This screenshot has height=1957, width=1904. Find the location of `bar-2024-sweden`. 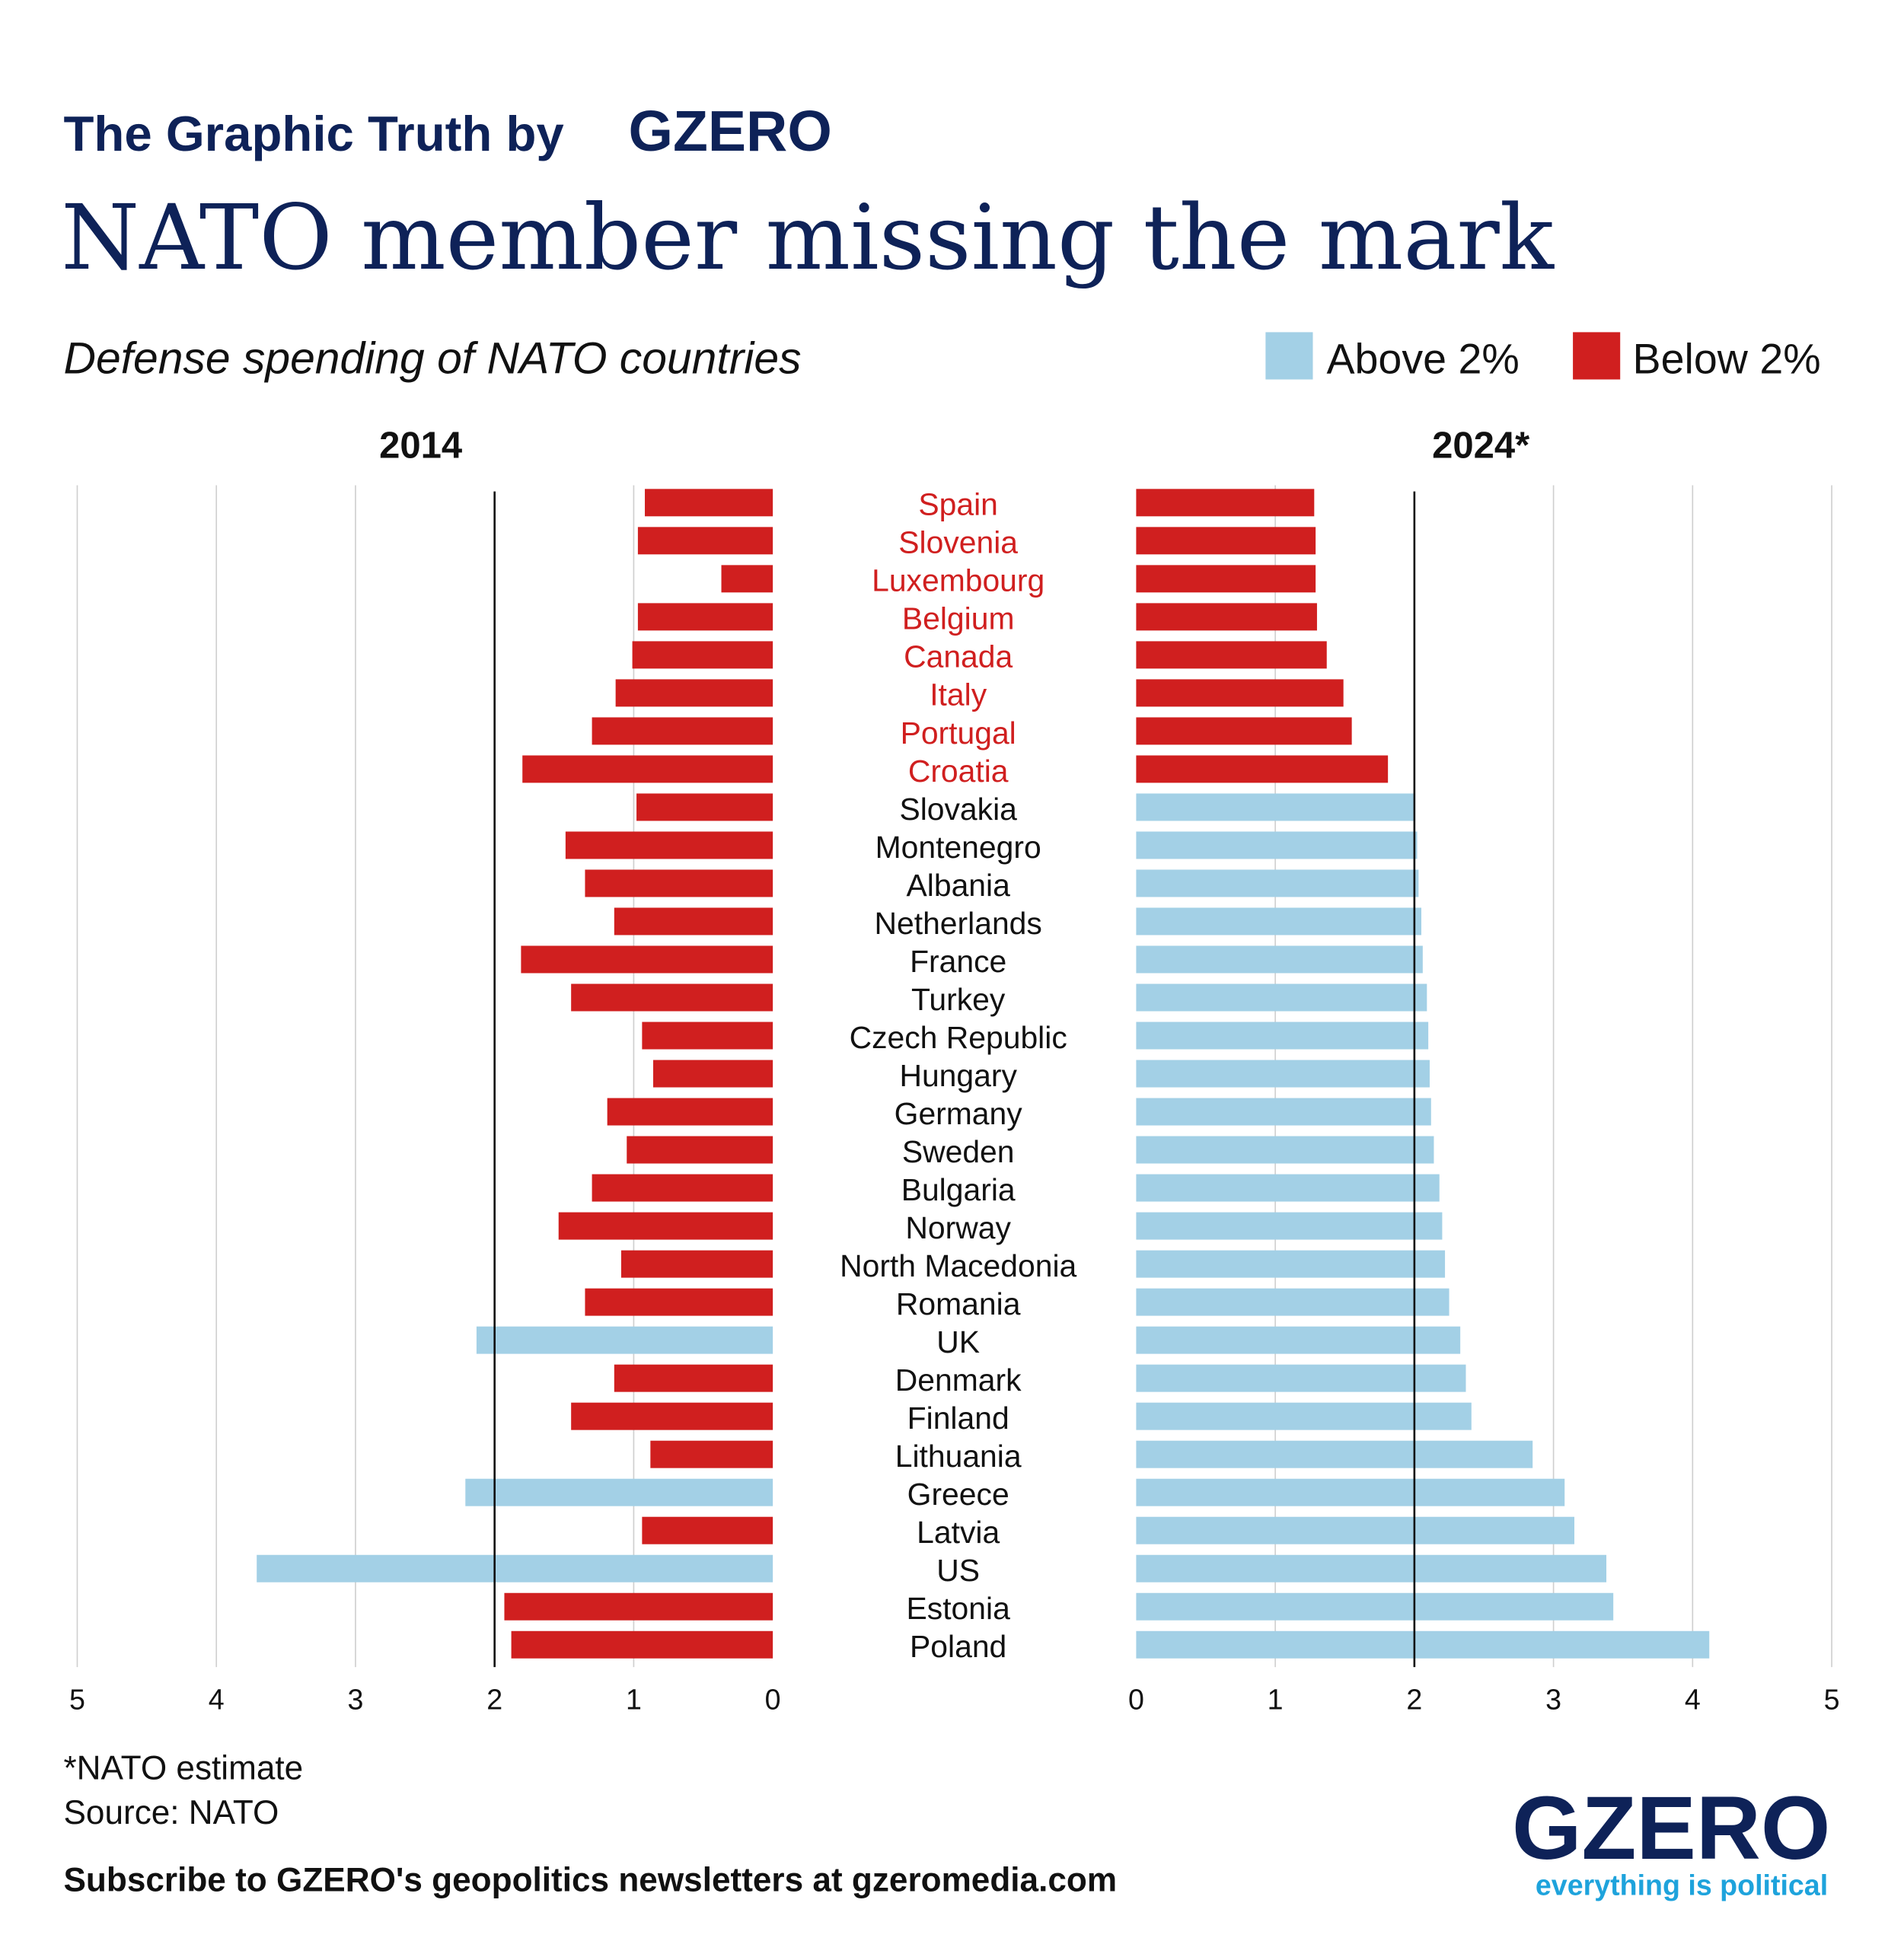

bar-2024-sweden is located at coordinates (1285, 1150).